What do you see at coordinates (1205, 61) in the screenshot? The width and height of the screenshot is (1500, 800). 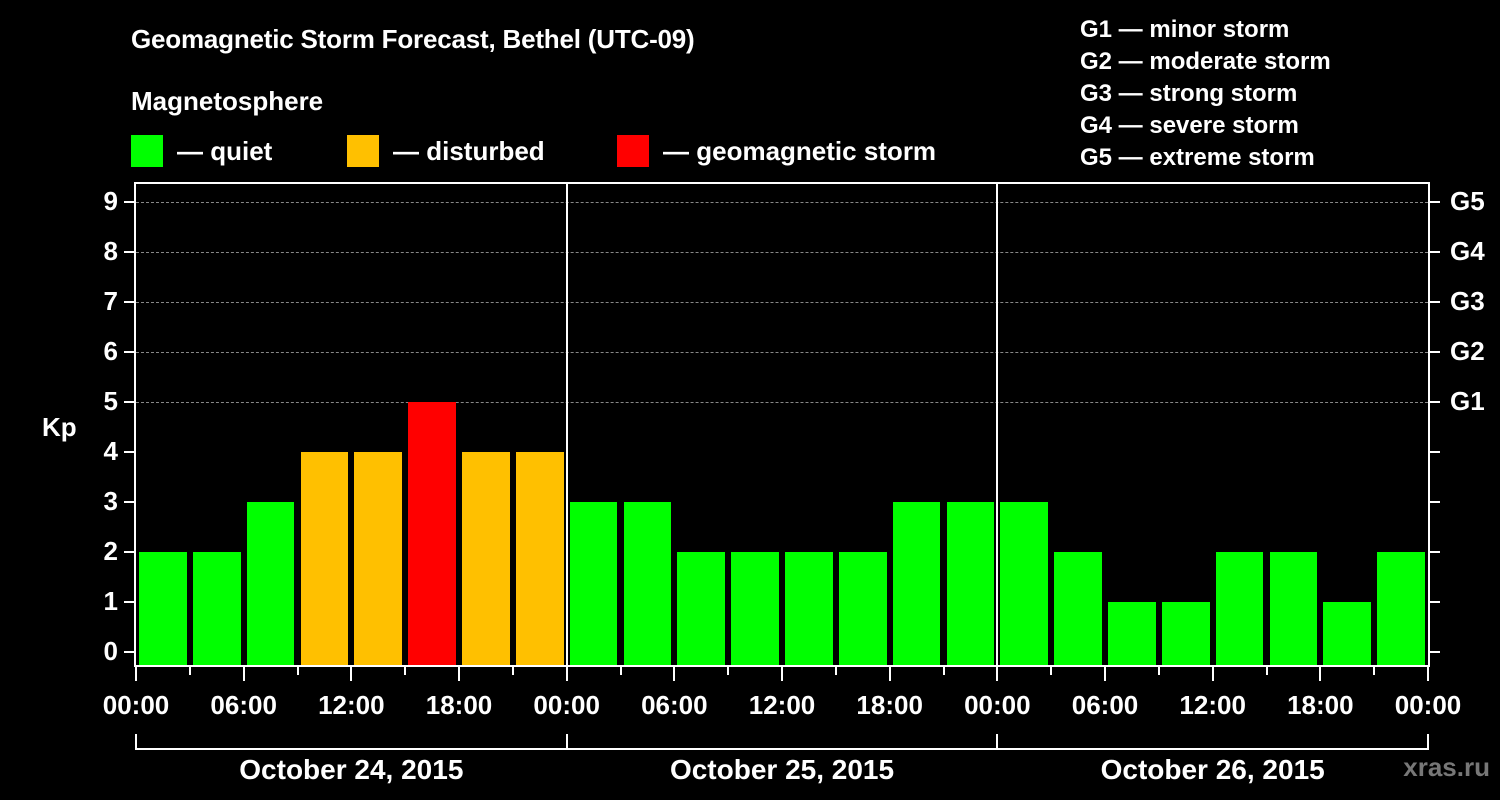 I see `storm-scale-g2: G2 — moderate storm` at bounding box center [1205, 61].